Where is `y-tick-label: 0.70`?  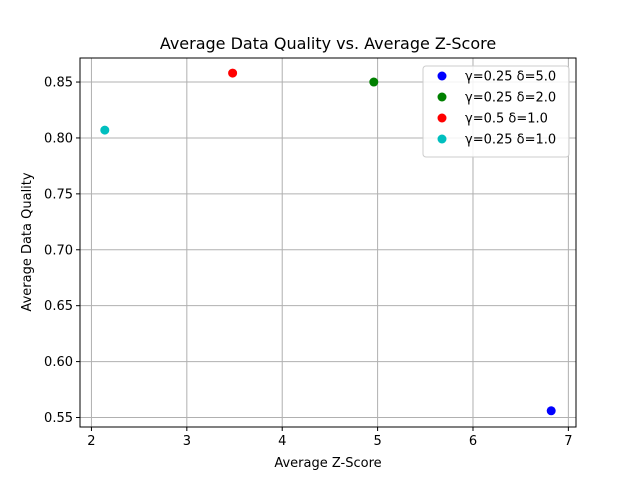 y-tick-label: 0.70 is located at coordinates (58, 250).